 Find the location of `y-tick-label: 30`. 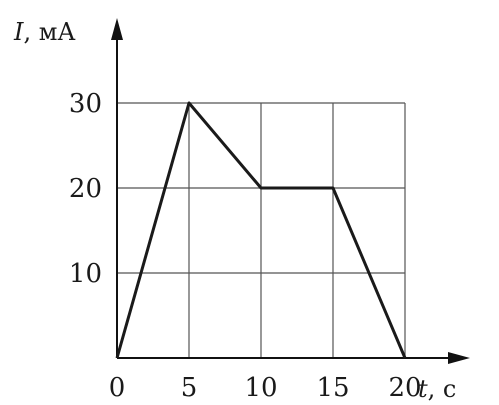

y-tick-label: 30 is located at coordinates (85, 104).